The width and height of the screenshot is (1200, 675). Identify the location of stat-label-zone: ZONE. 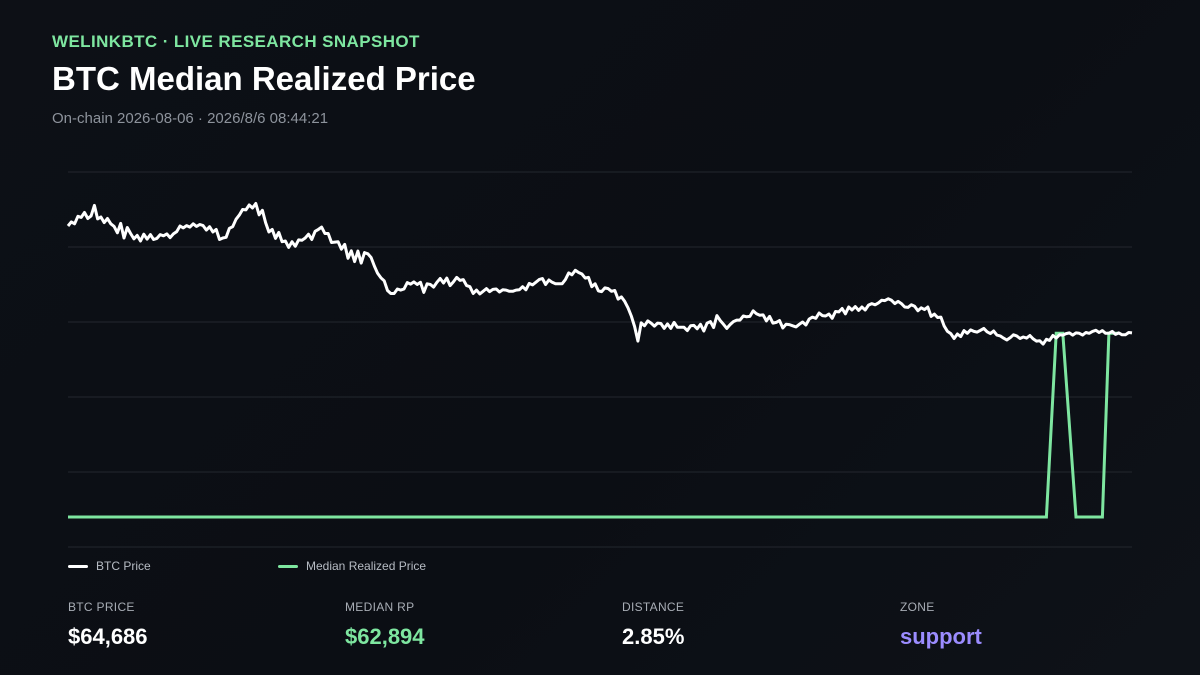
(917, 607).